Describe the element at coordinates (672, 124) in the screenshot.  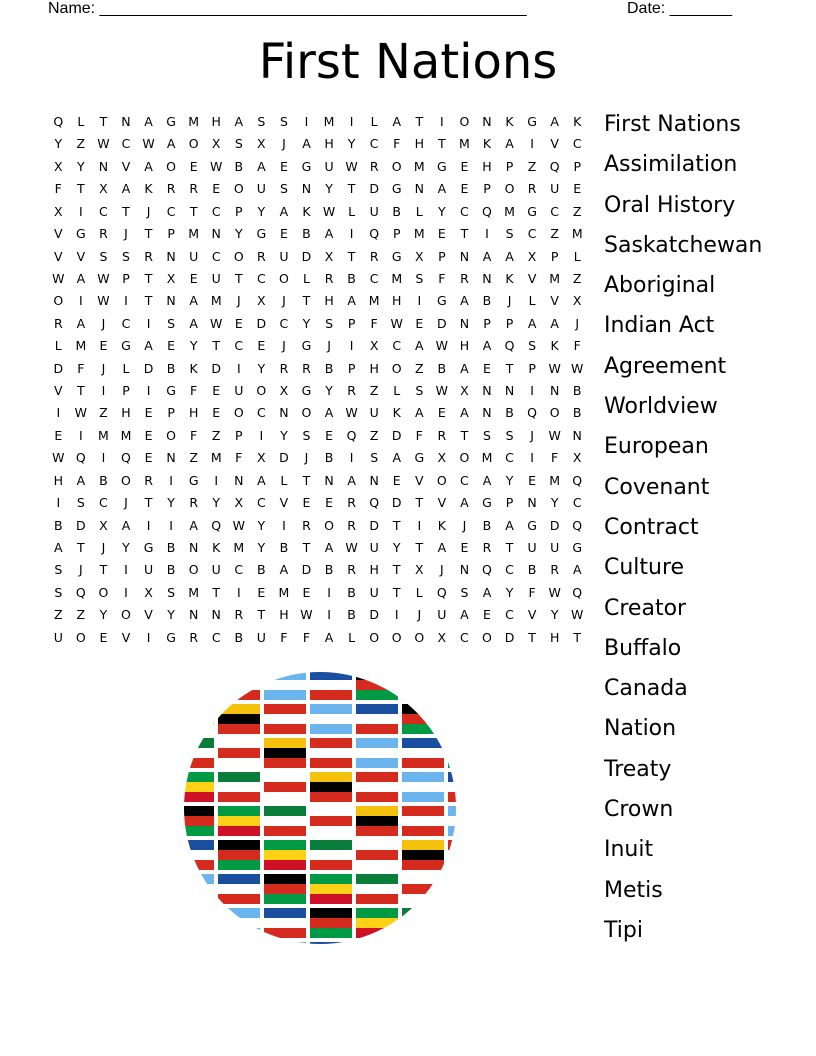
I see `word-list-item: First Nations` at that location.